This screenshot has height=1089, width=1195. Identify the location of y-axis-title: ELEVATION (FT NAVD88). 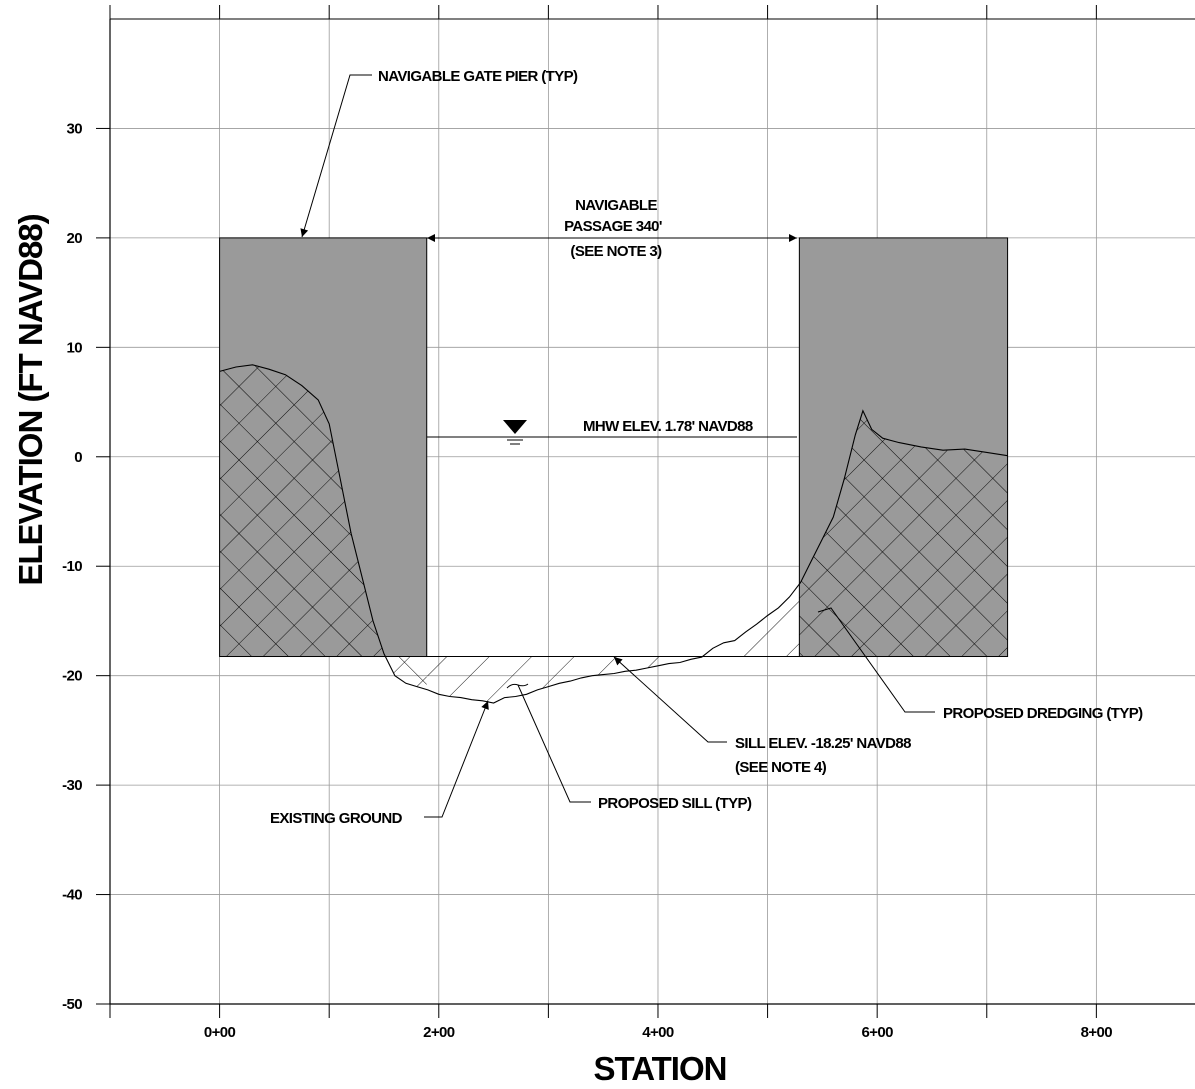
(30, 399).